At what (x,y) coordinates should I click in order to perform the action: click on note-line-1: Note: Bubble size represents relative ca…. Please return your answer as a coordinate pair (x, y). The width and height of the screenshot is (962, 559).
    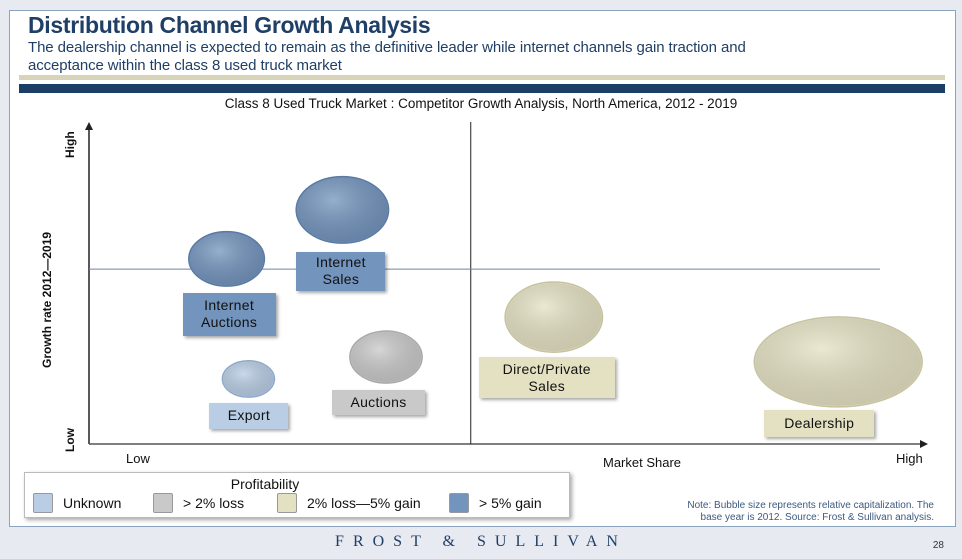
    Looking at the image, I should click on (810, 505).